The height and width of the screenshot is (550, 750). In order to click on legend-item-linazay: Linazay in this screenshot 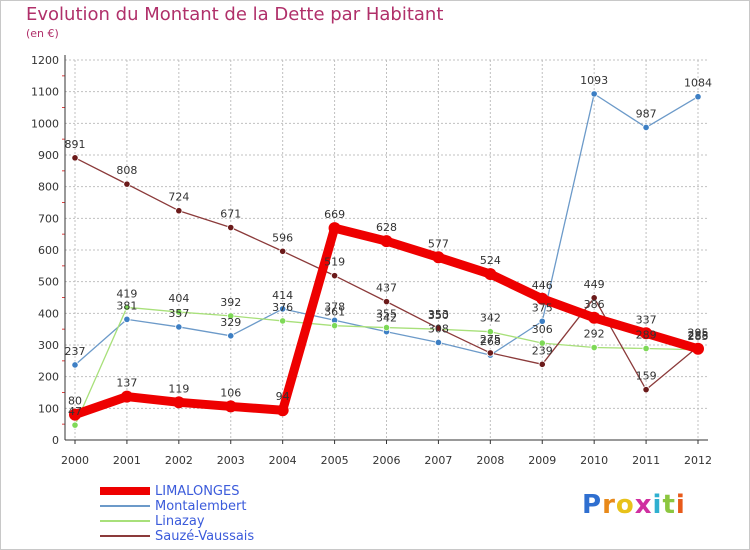, I will do `click(230, 521)`.